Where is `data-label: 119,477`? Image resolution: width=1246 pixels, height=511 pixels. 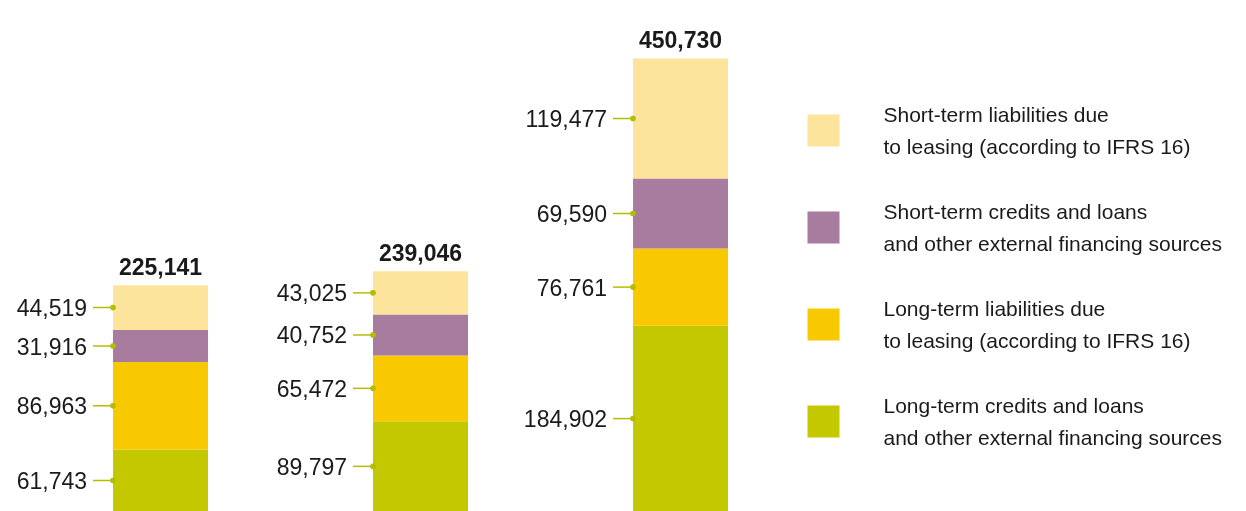
data-label: 119,477 is located at coordinates (566, 119).